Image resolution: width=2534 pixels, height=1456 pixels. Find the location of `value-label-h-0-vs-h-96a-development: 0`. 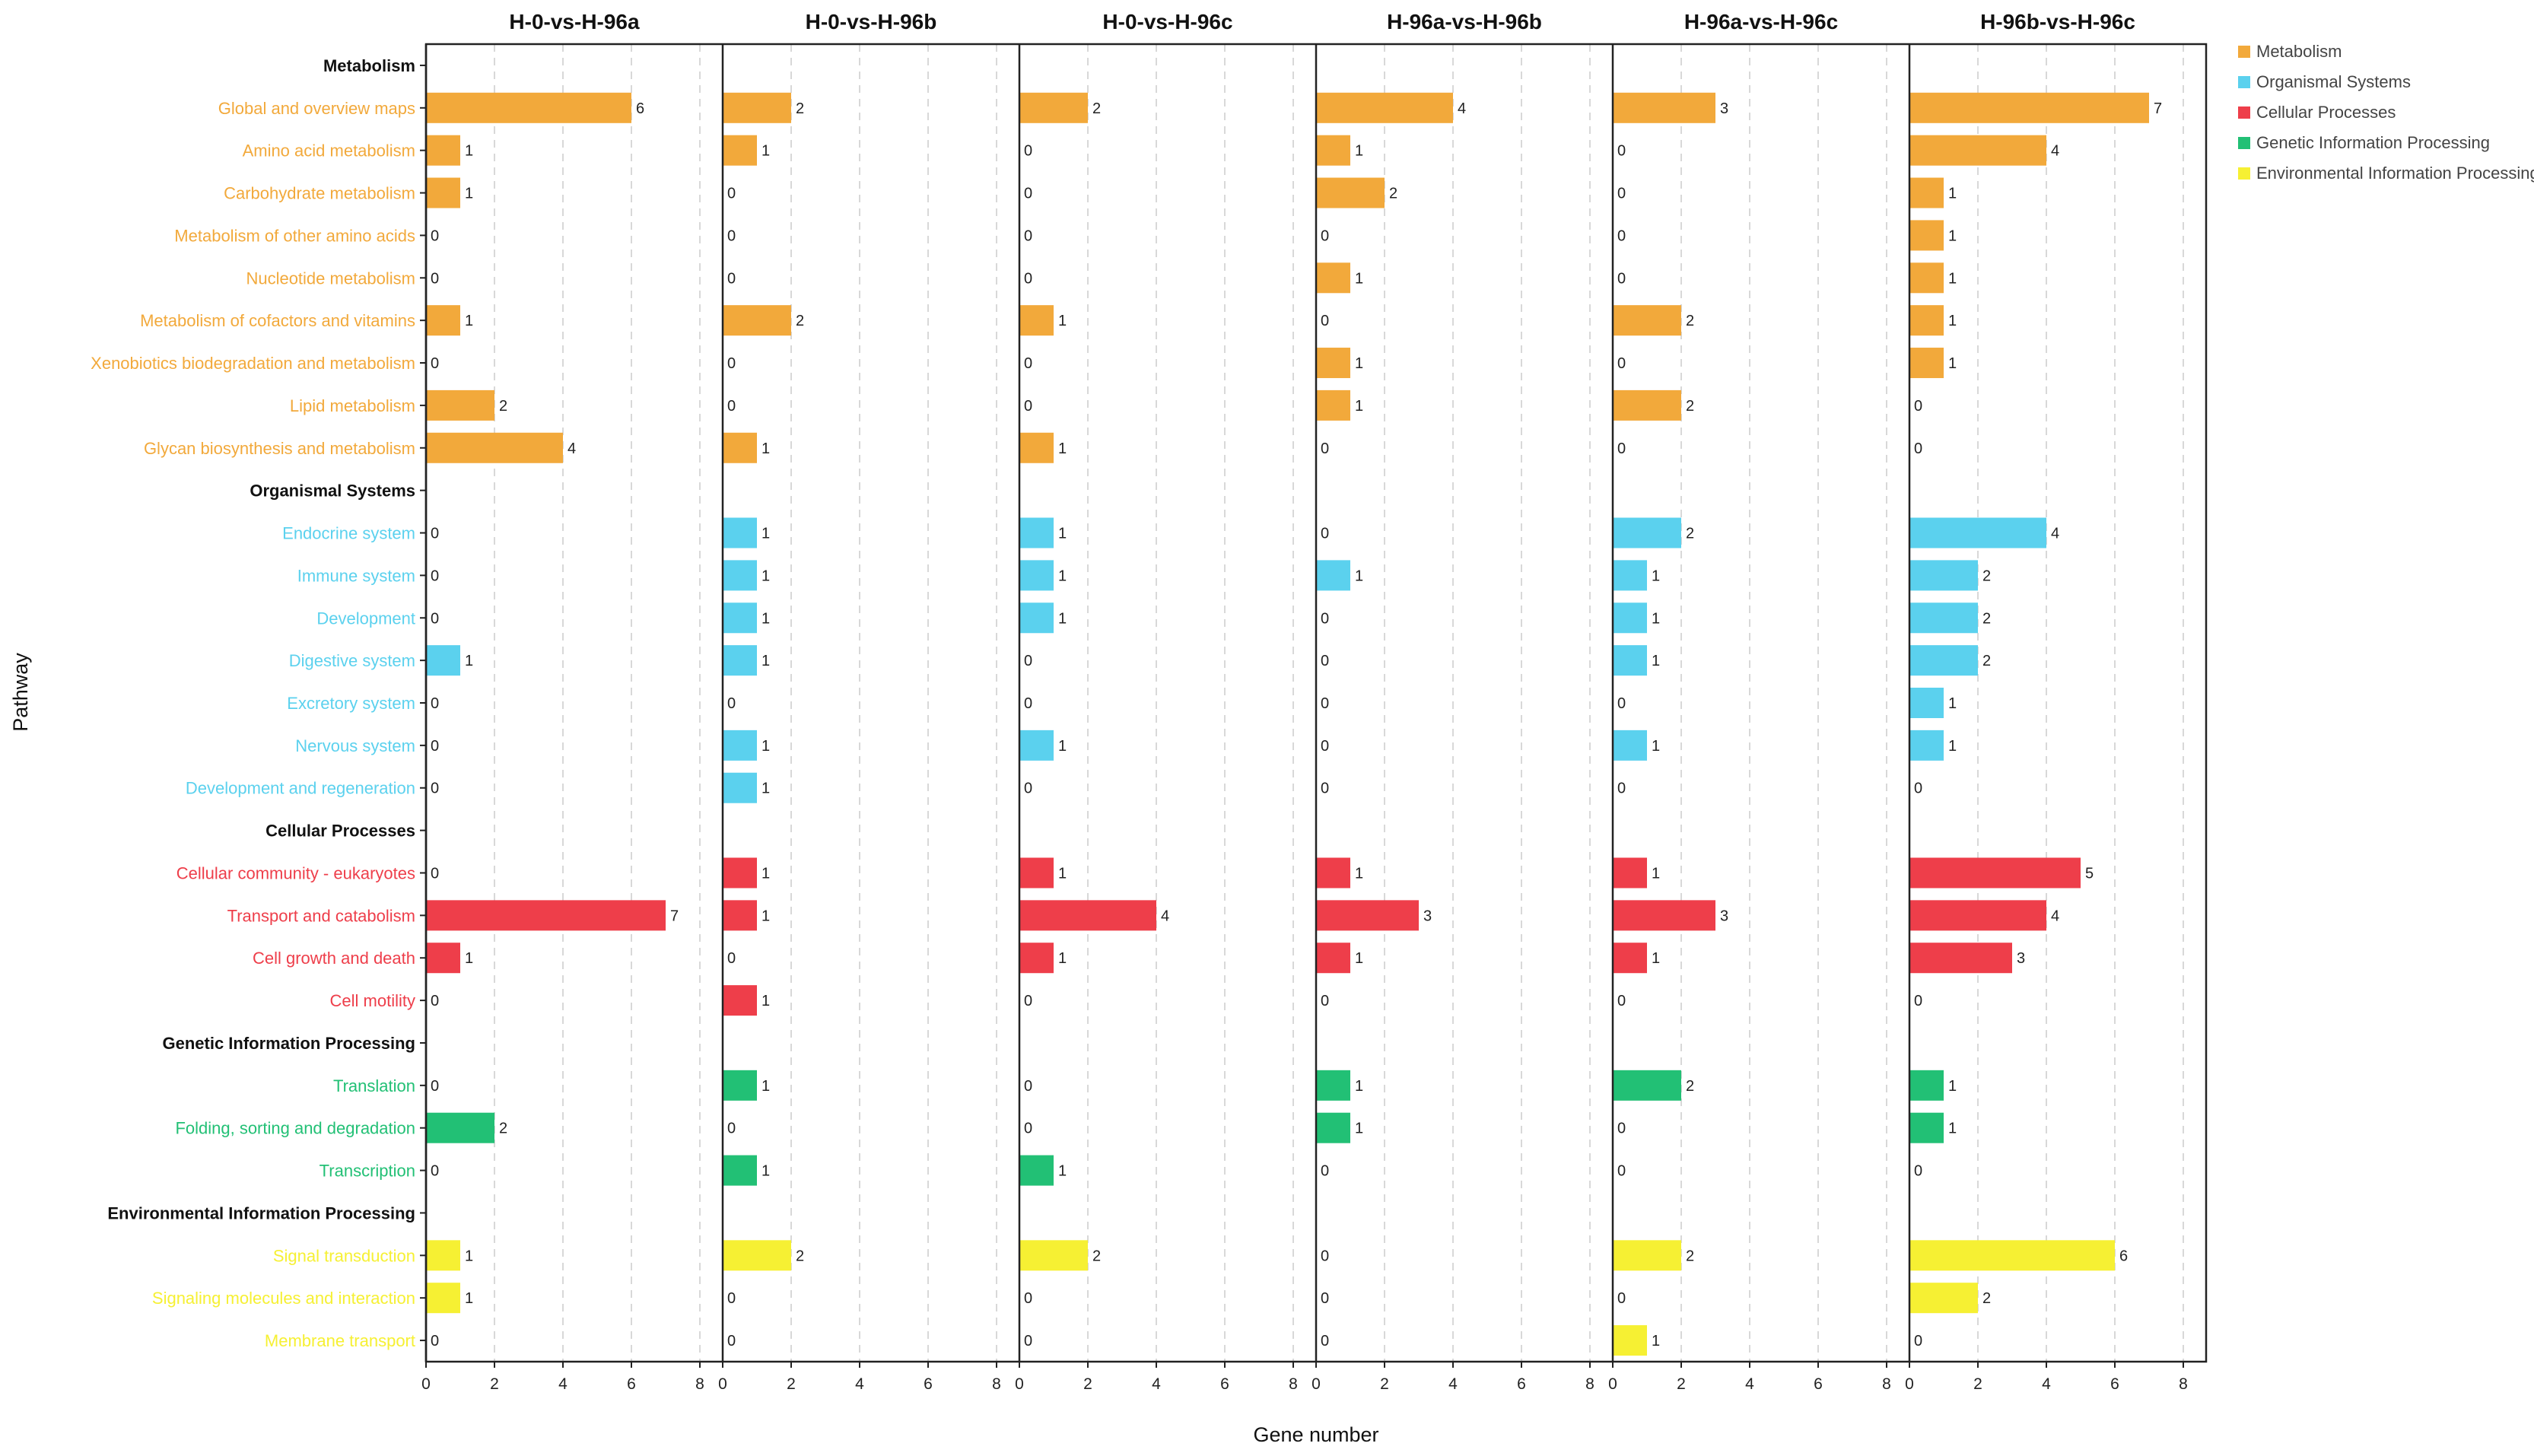

value-label-h-0-vs-h-96a-development: 0 is located at coordinates (435, 618).